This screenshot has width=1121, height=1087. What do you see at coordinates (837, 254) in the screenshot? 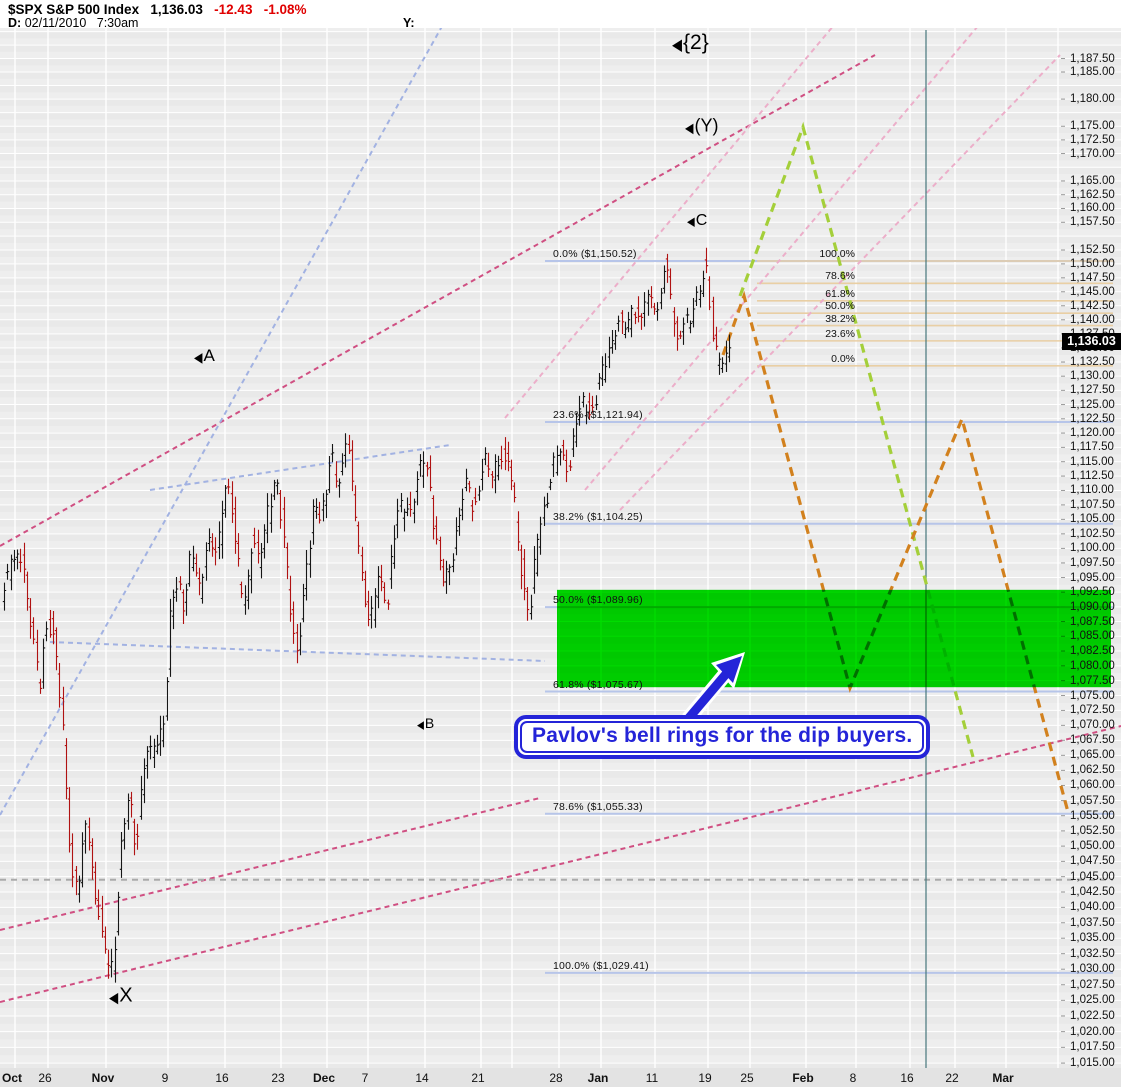
I see `fib-extension-label: 100.0%` at bounding box center [837, 254].